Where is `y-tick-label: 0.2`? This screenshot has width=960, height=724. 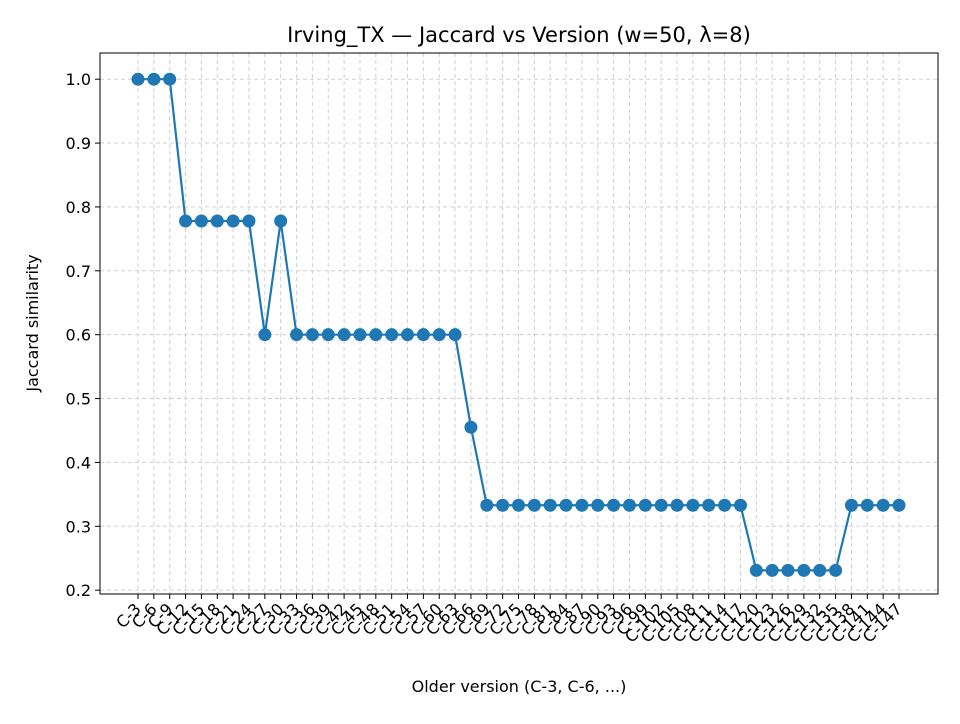 y-tick-label: 0.2 is located at coordinates (78, 590).